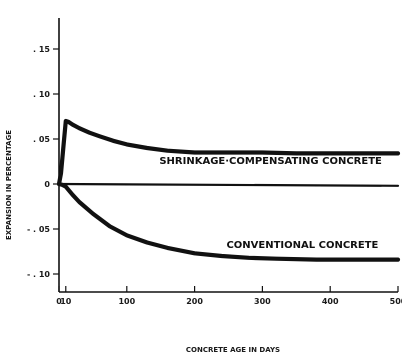 Image resolution: width=402 pixels, height=356 pixels. What do you see at coordinates (41, 94) in the screenshot?
I see `y-tick-label: . 10` at bounding box center [41, 94].